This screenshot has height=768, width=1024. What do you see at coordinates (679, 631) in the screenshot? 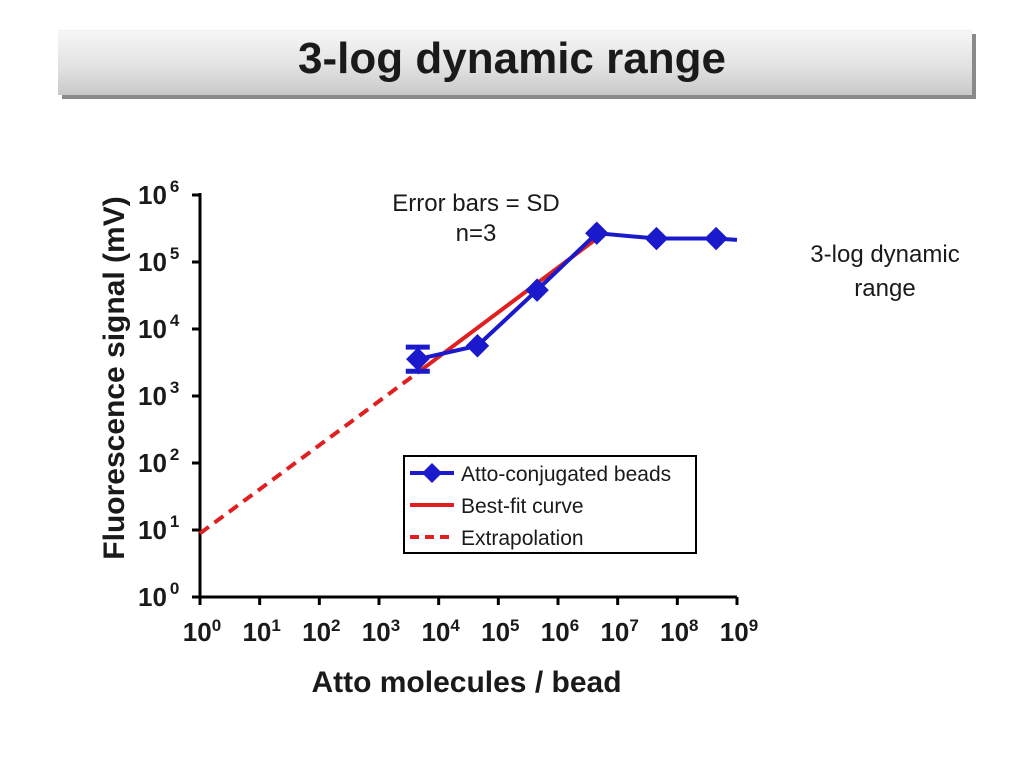
I see `x-tick-label: 10⁸` at bounding box center [679, 631].